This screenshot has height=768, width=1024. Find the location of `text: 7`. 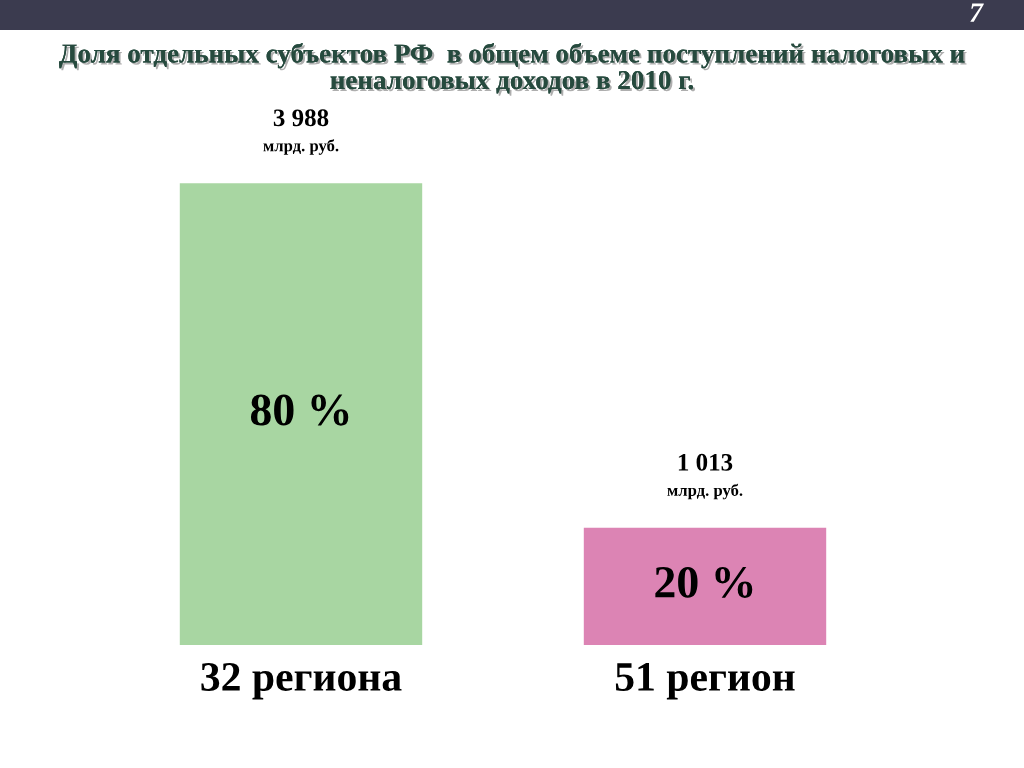

text: 7 is located at coordinates (977, 12).